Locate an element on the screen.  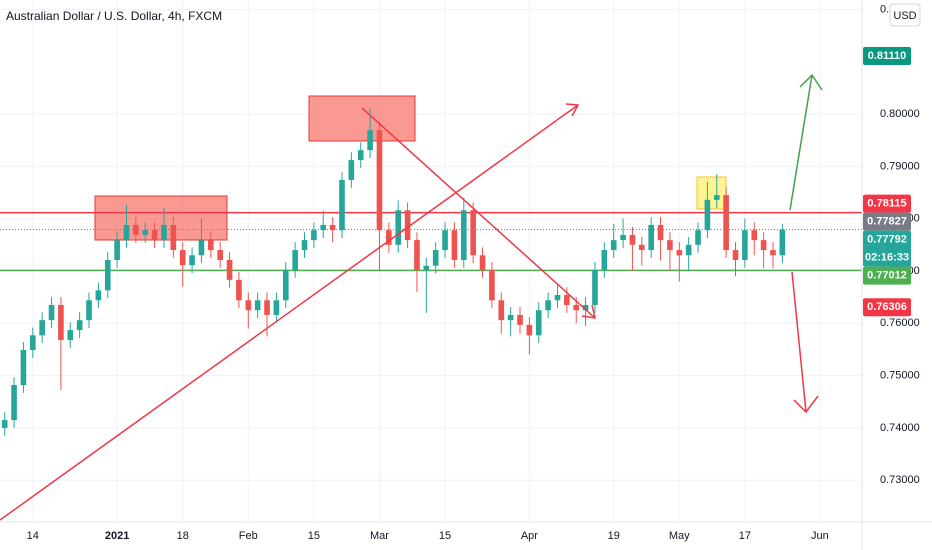
currency: USD is located at coordinates (904, 16).